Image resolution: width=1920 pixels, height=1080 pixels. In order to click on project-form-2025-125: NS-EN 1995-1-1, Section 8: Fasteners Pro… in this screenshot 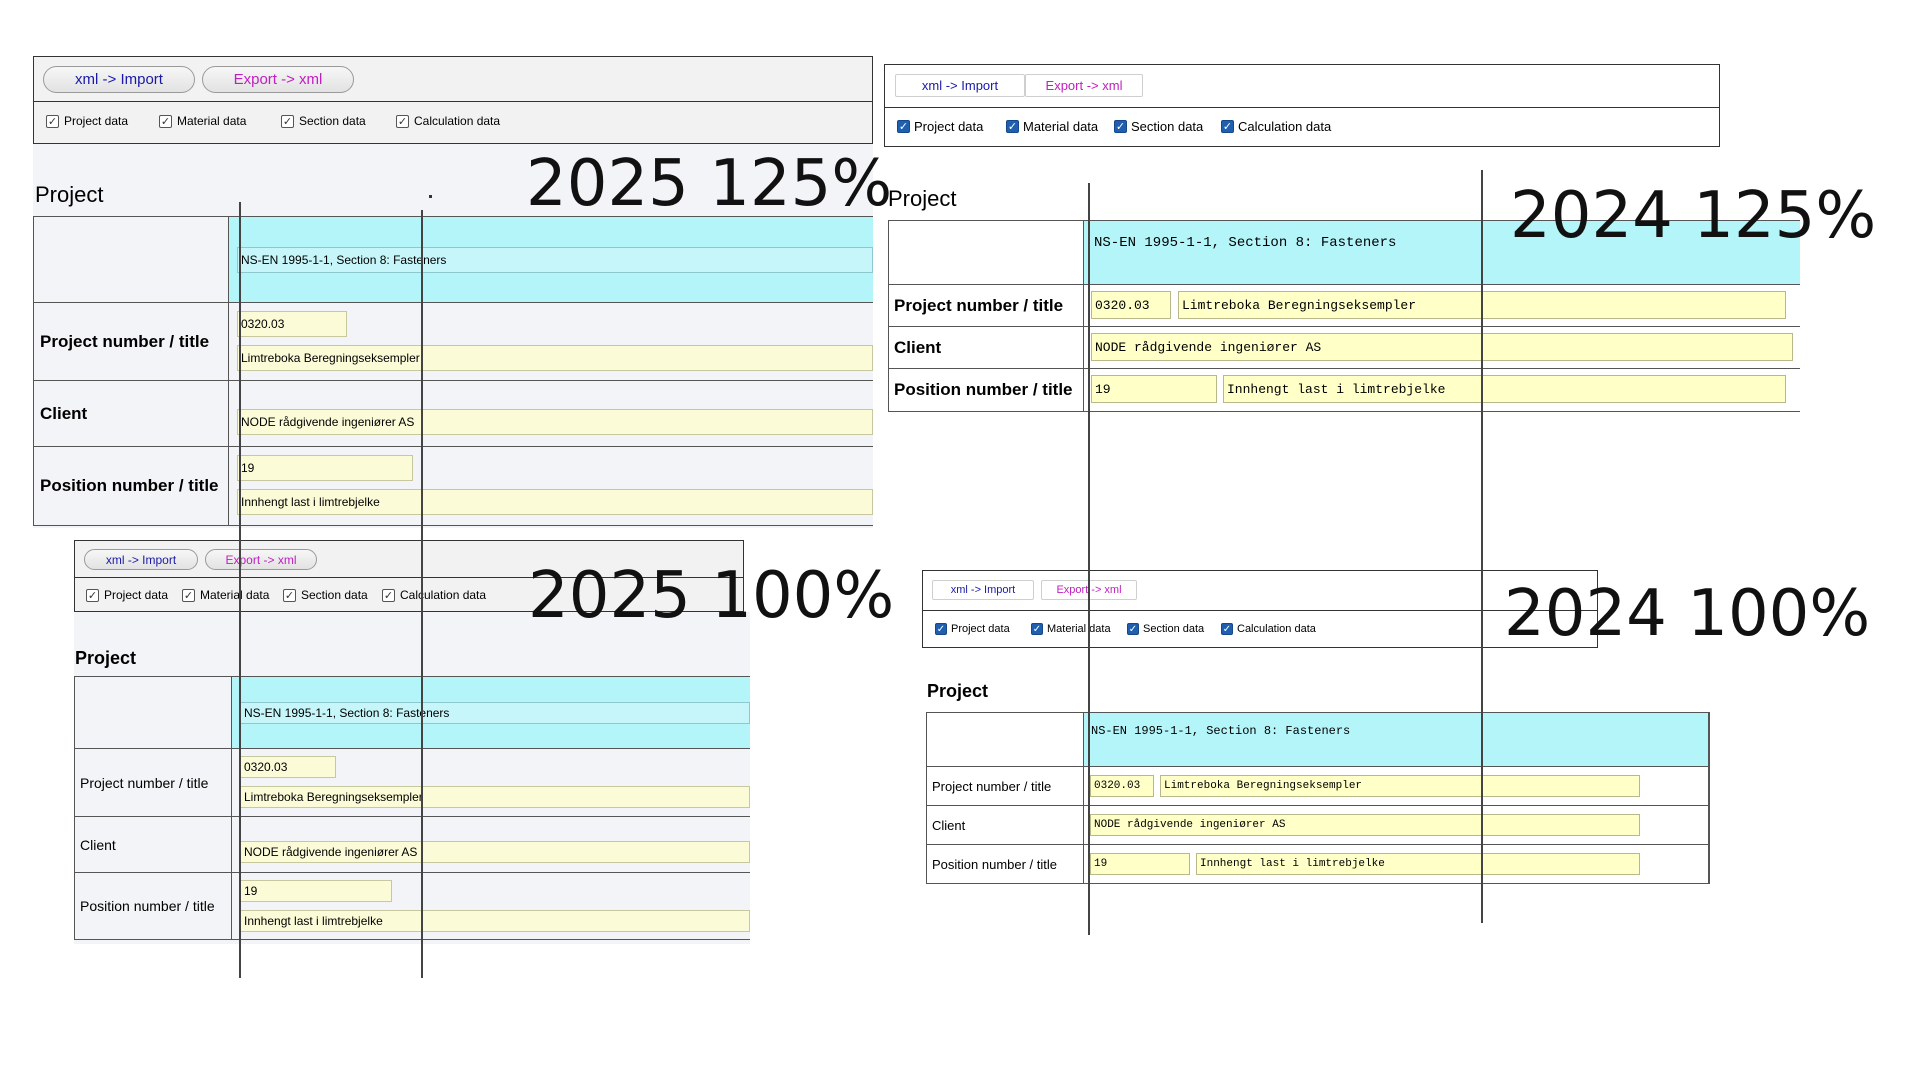, I will do `click(453, 371)`.